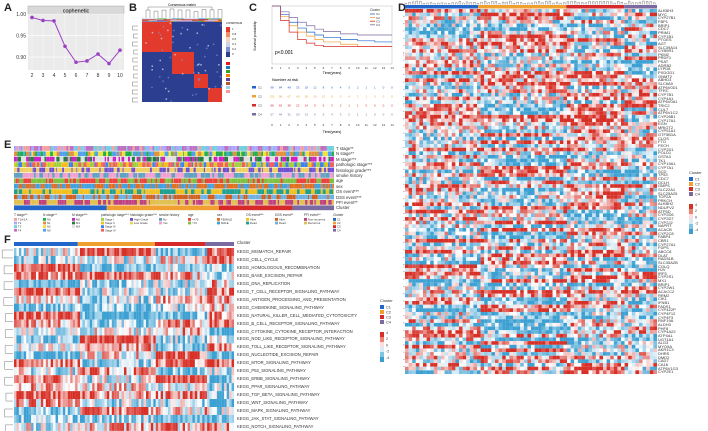 This screenshot has height=431, width=708. I want to click on risk-count: 98, so click(272, 88).